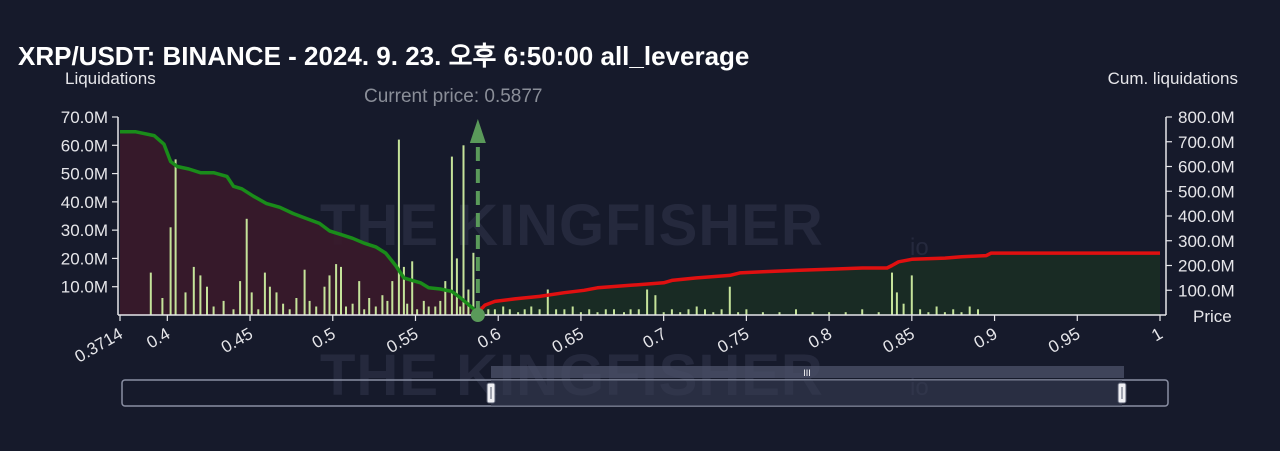  What do you see at coordinates (1206, 167) in the screenshot?
I see `y-right-tick-label: 600.0M` at bounding box center [1206, 167].